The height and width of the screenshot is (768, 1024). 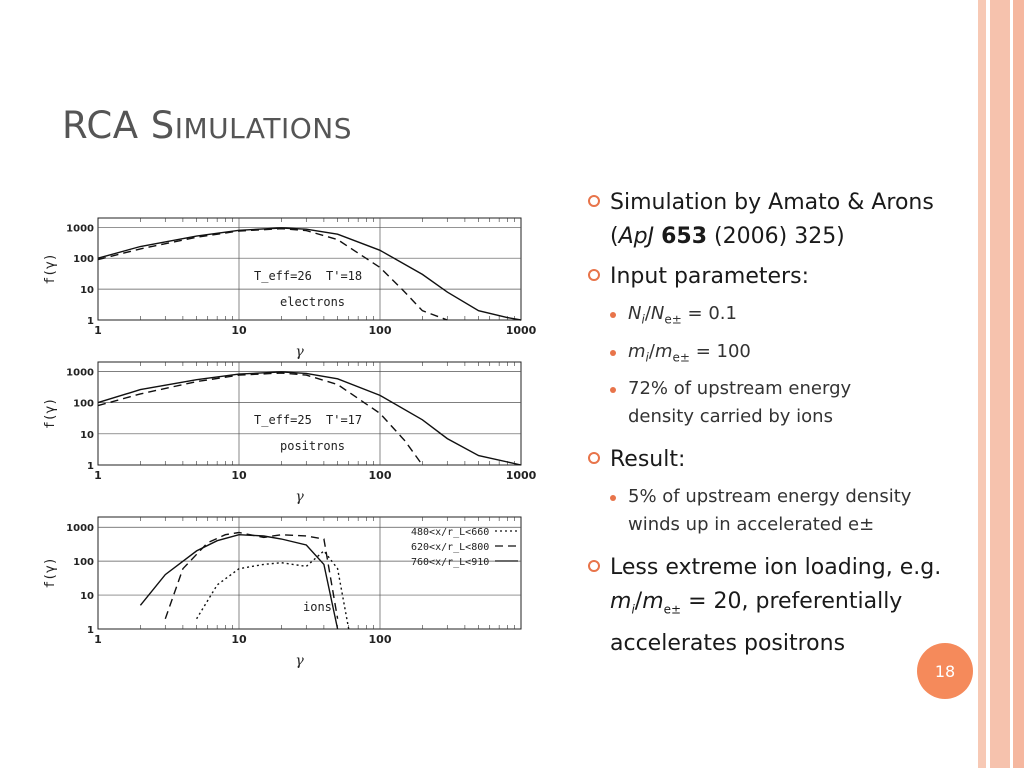 What do you see at coordinates (312, 302) in the screenshot?
I see `annotation-text: electrons` at bounding box center [312, 302].